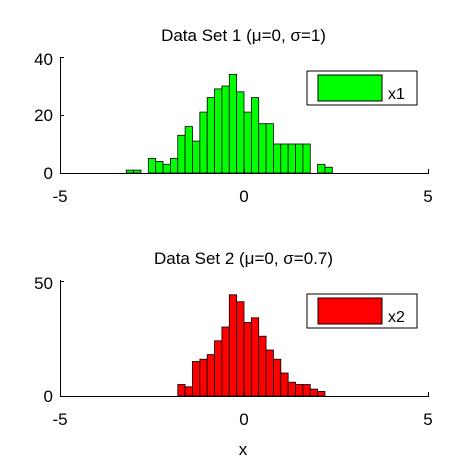 The width and height of the screenshot is (473, 473). Describe the element at coordinates (243, 258) in the screenshot. I see `plot2-title: Data Set 2 (μ=0, σ=0.7)` at that location.